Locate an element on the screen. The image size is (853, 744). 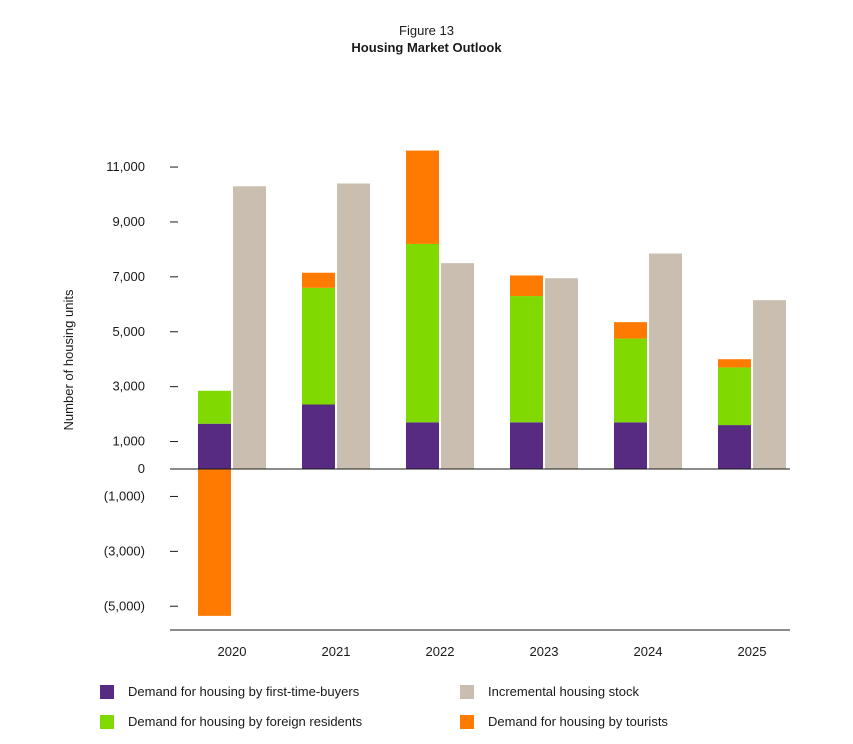
bar-demand-for-housing-by-foreign-residents-2025 is located at coordinates (734, 396).